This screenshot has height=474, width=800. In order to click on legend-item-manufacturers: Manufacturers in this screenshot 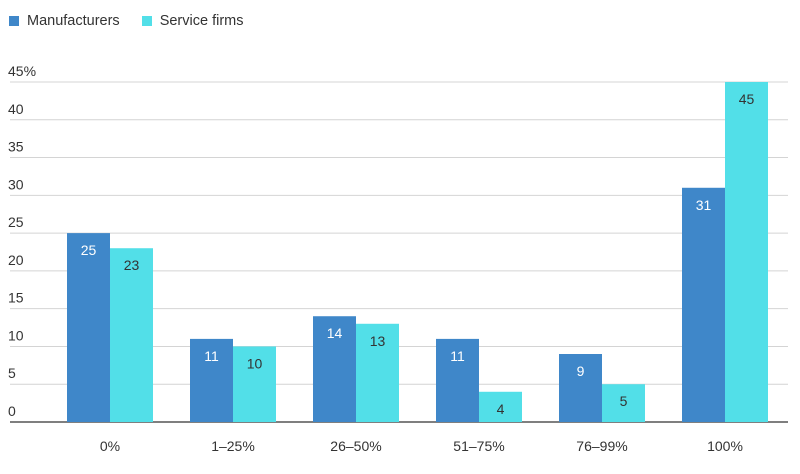, I will do `click(64, 21)`.